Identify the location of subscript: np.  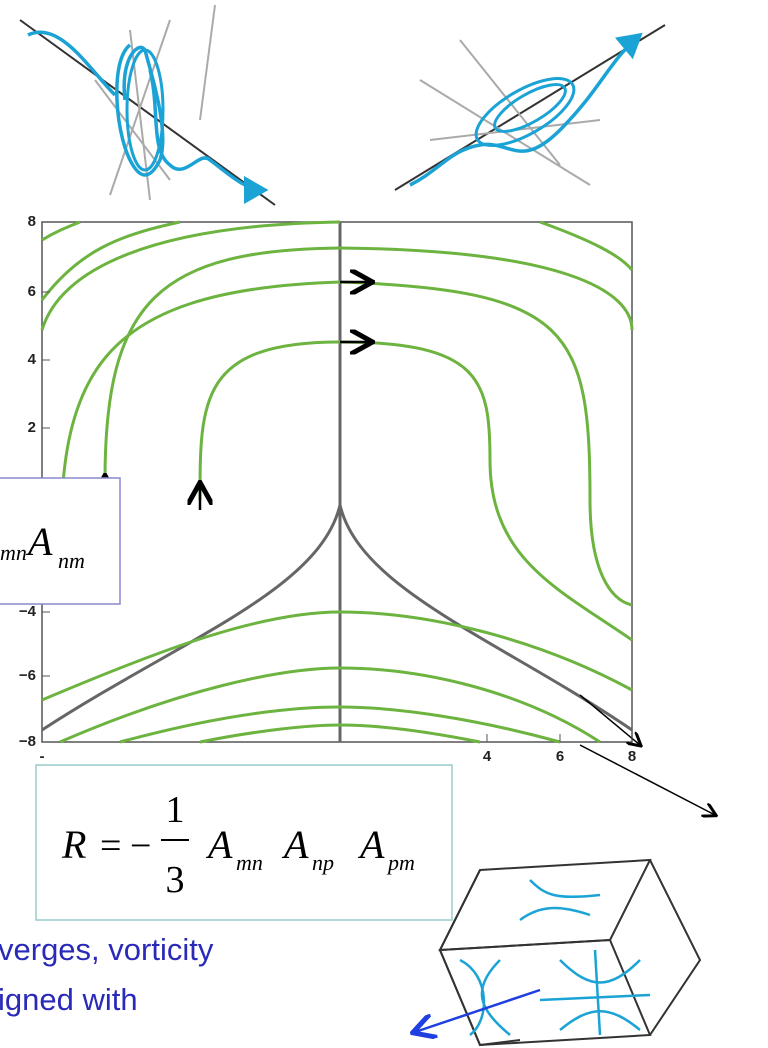
(323, 862).